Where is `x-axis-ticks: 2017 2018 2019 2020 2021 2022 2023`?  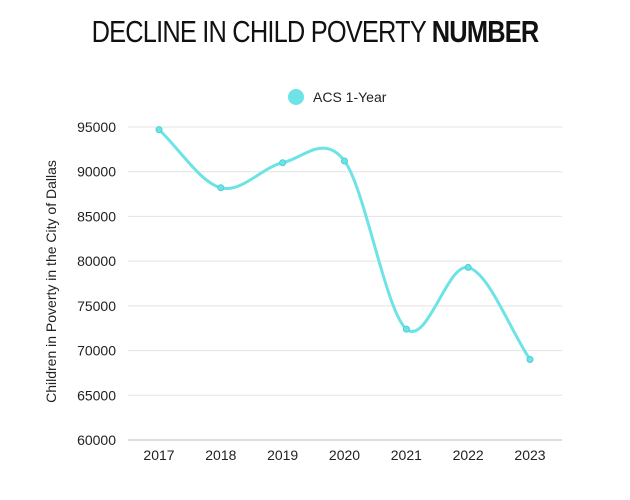
x-axis-ticks: 2017 2018 2019 2020 2021 2022 2023 is located at coordinates (344, 455).